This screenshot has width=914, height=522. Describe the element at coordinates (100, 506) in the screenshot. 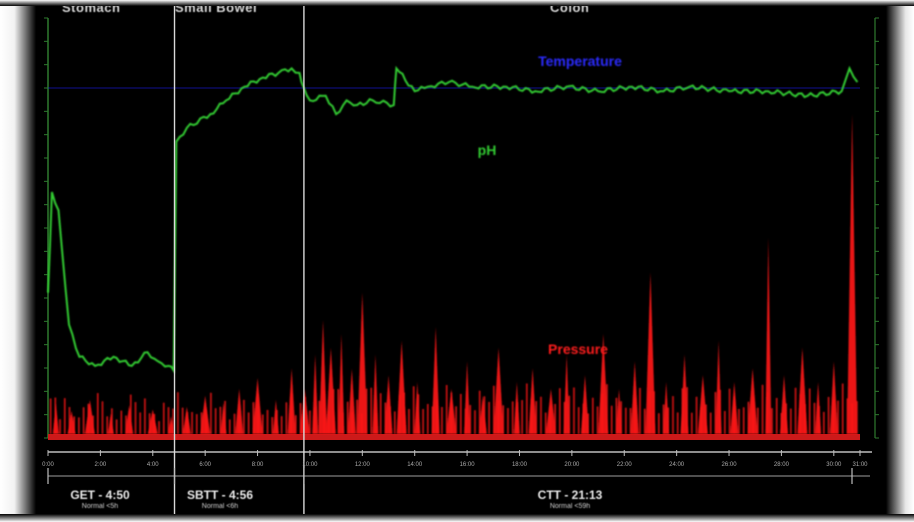

I see `stomach-normal-note: Normal <5h` at that location.